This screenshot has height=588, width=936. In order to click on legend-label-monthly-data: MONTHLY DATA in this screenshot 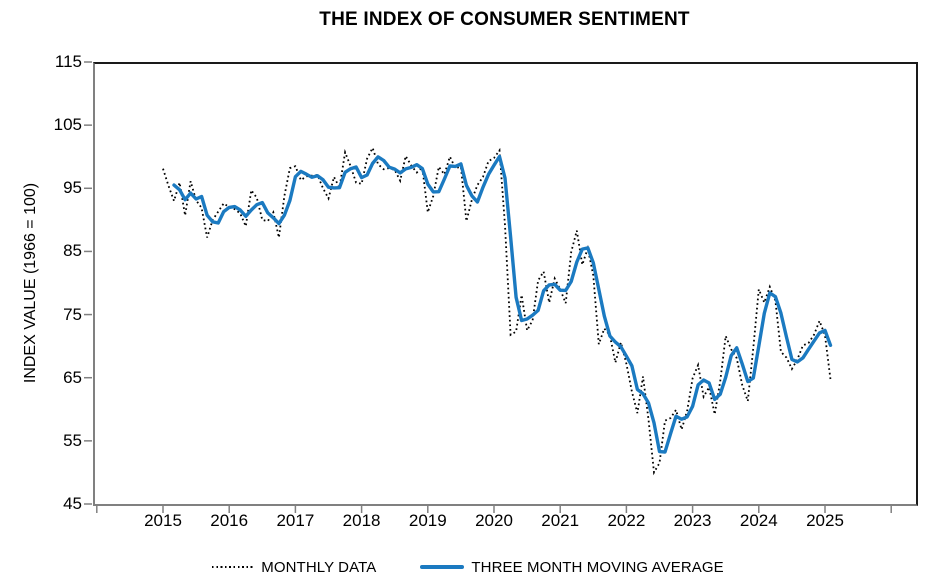, I will do `click(319, 567)`.